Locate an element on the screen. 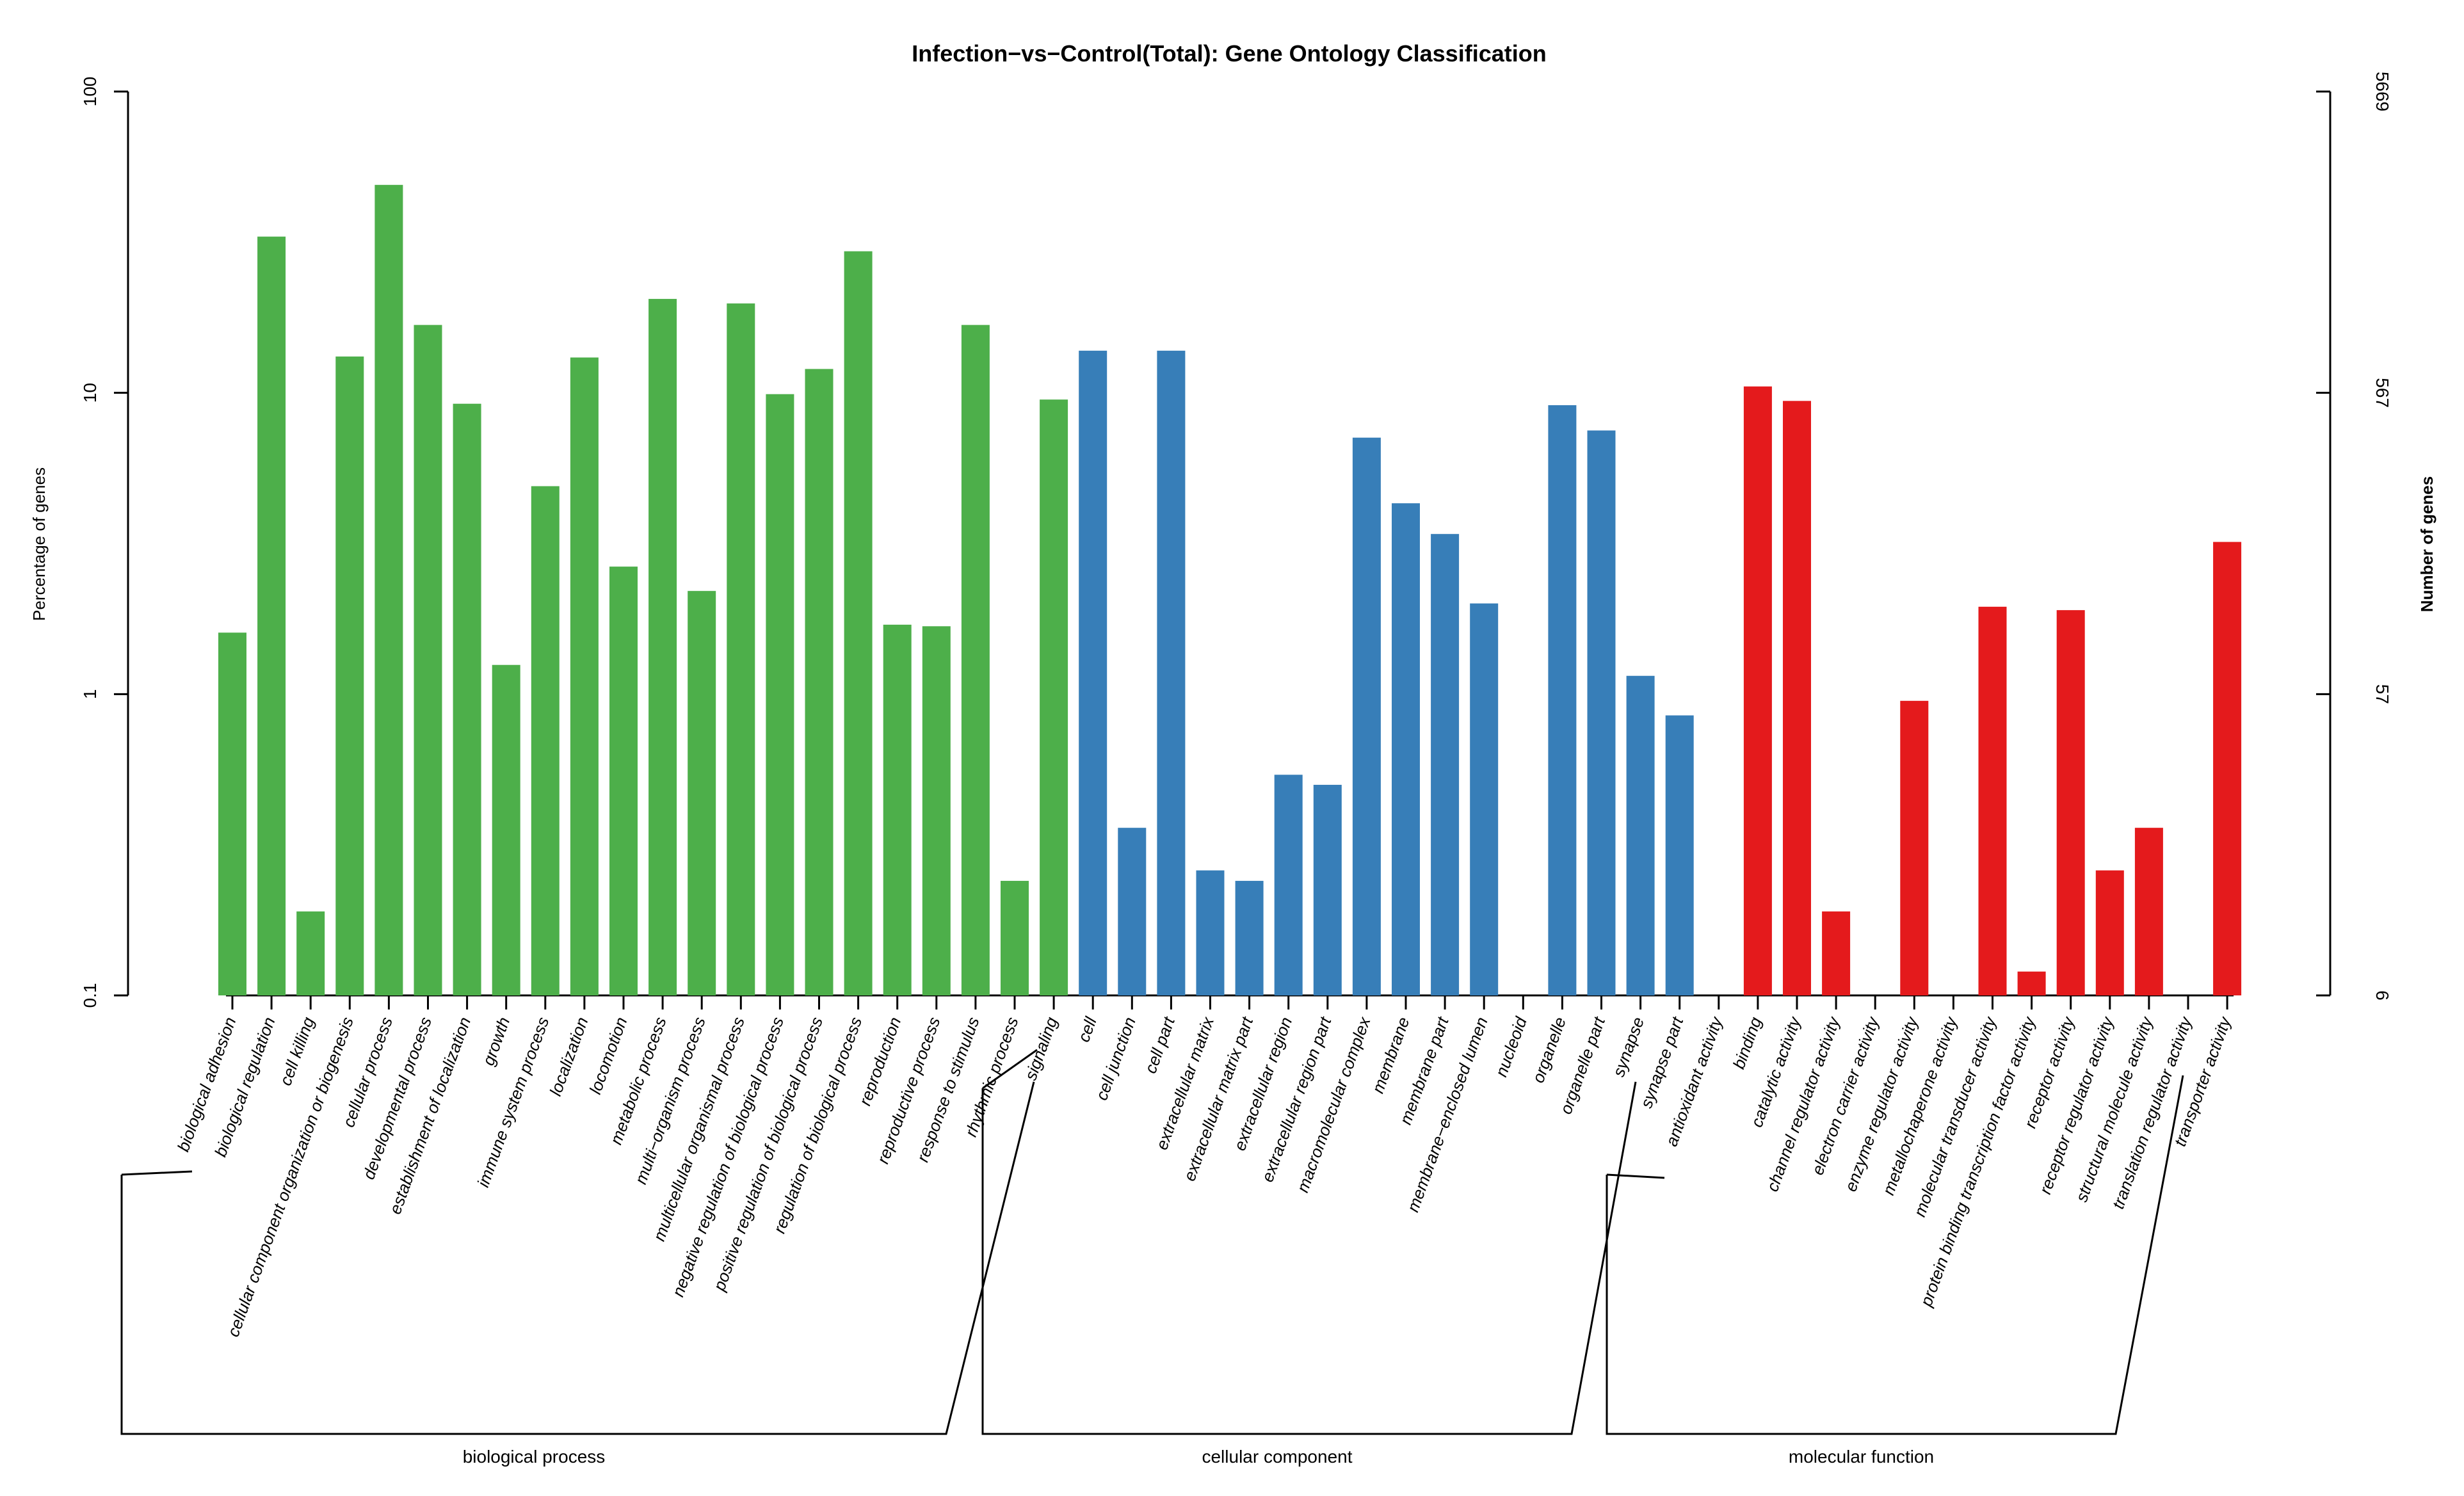 This screenshot has width=2464, height=1496. bar-organelle-part is located at coordinates (1601, 713).